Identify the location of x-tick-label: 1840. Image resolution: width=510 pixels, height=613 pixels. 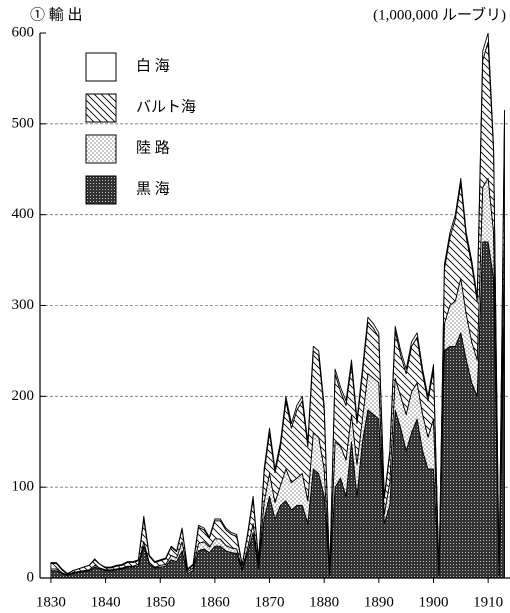
(106, 602).